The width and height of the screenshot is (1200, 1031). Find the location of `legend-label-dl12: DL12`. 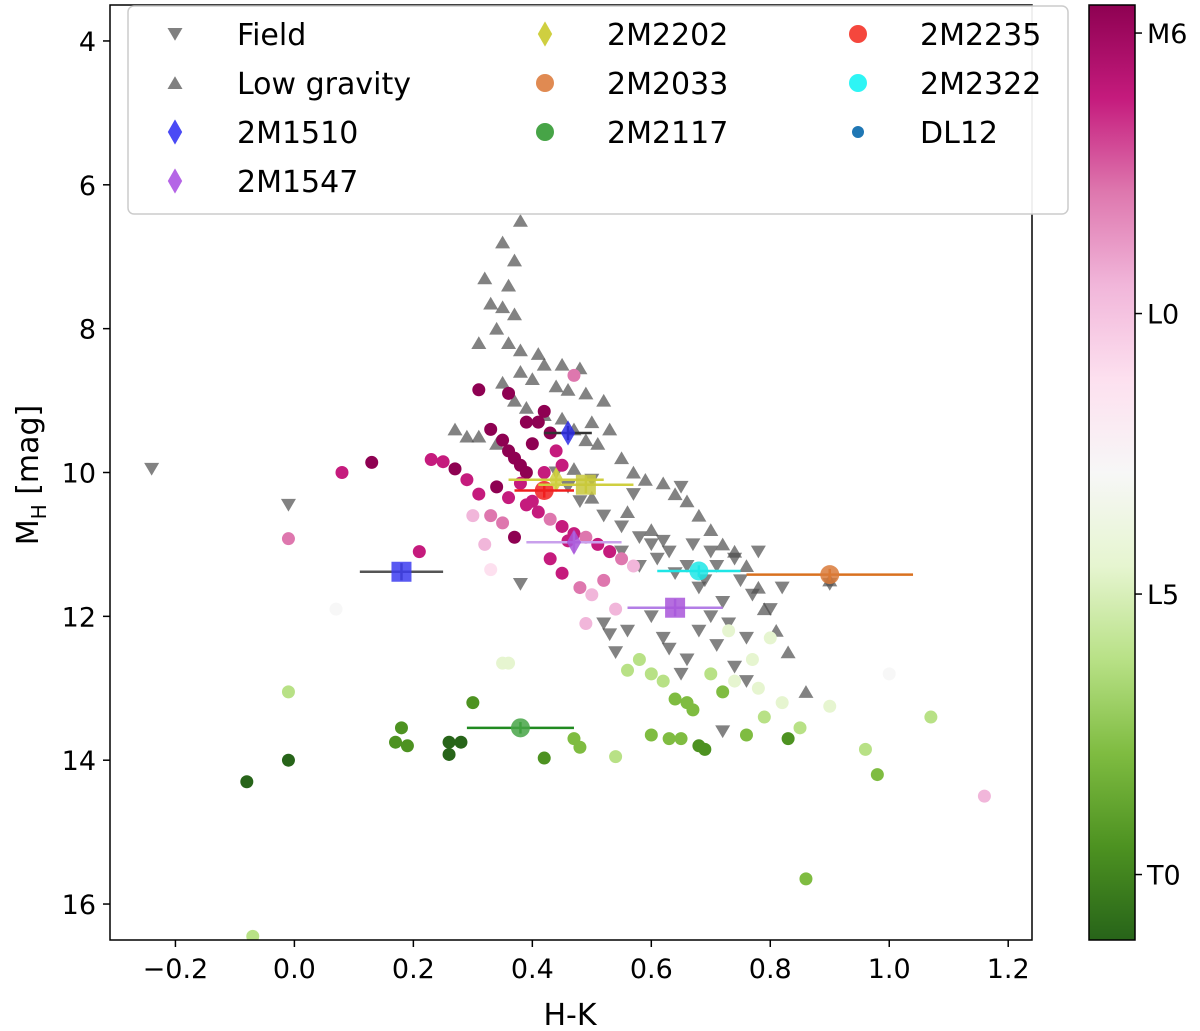

legend-label-dl12: DL12 is located at coordinates (959, 133).